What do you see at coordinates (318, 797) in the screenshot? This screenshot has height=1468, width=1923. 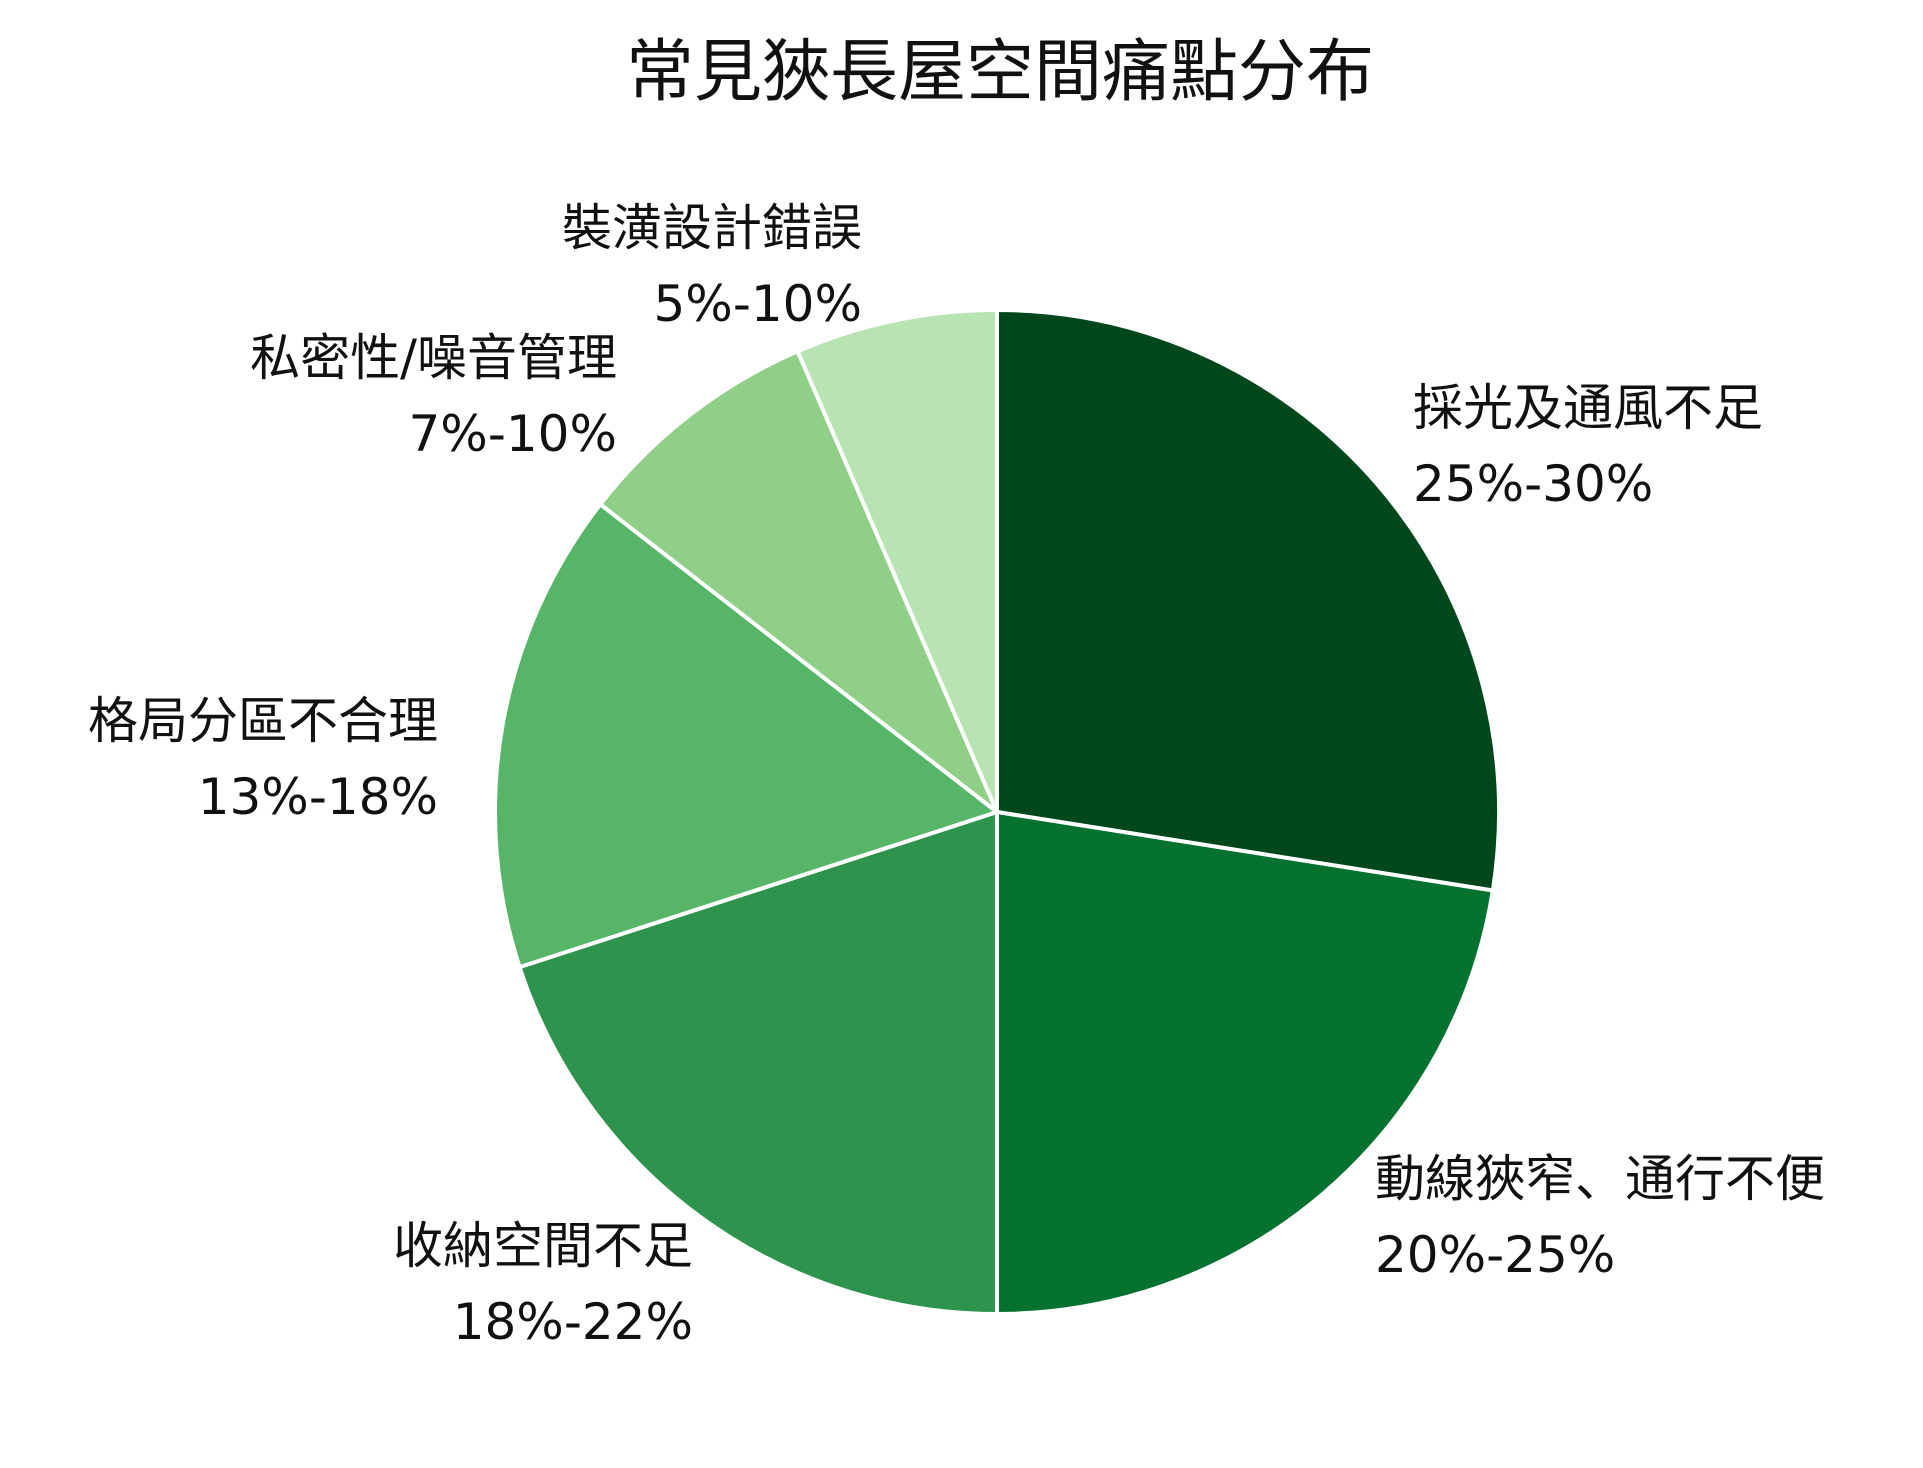 I see `slice-range-label: 13%-18%` at bounding box center [318, 797].